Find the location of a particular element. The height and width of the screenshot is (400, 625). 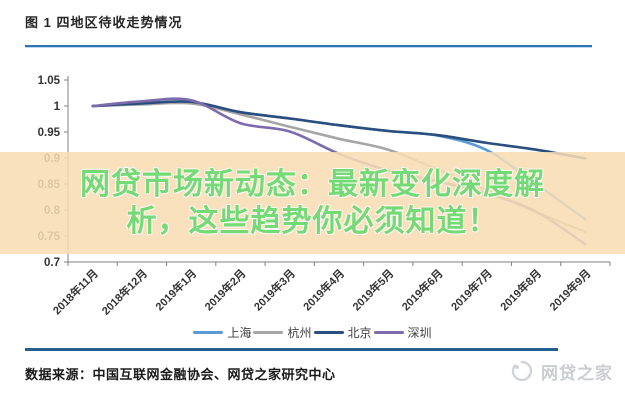

svg-text: 2018年11月 is located at coordinates (75, 291).